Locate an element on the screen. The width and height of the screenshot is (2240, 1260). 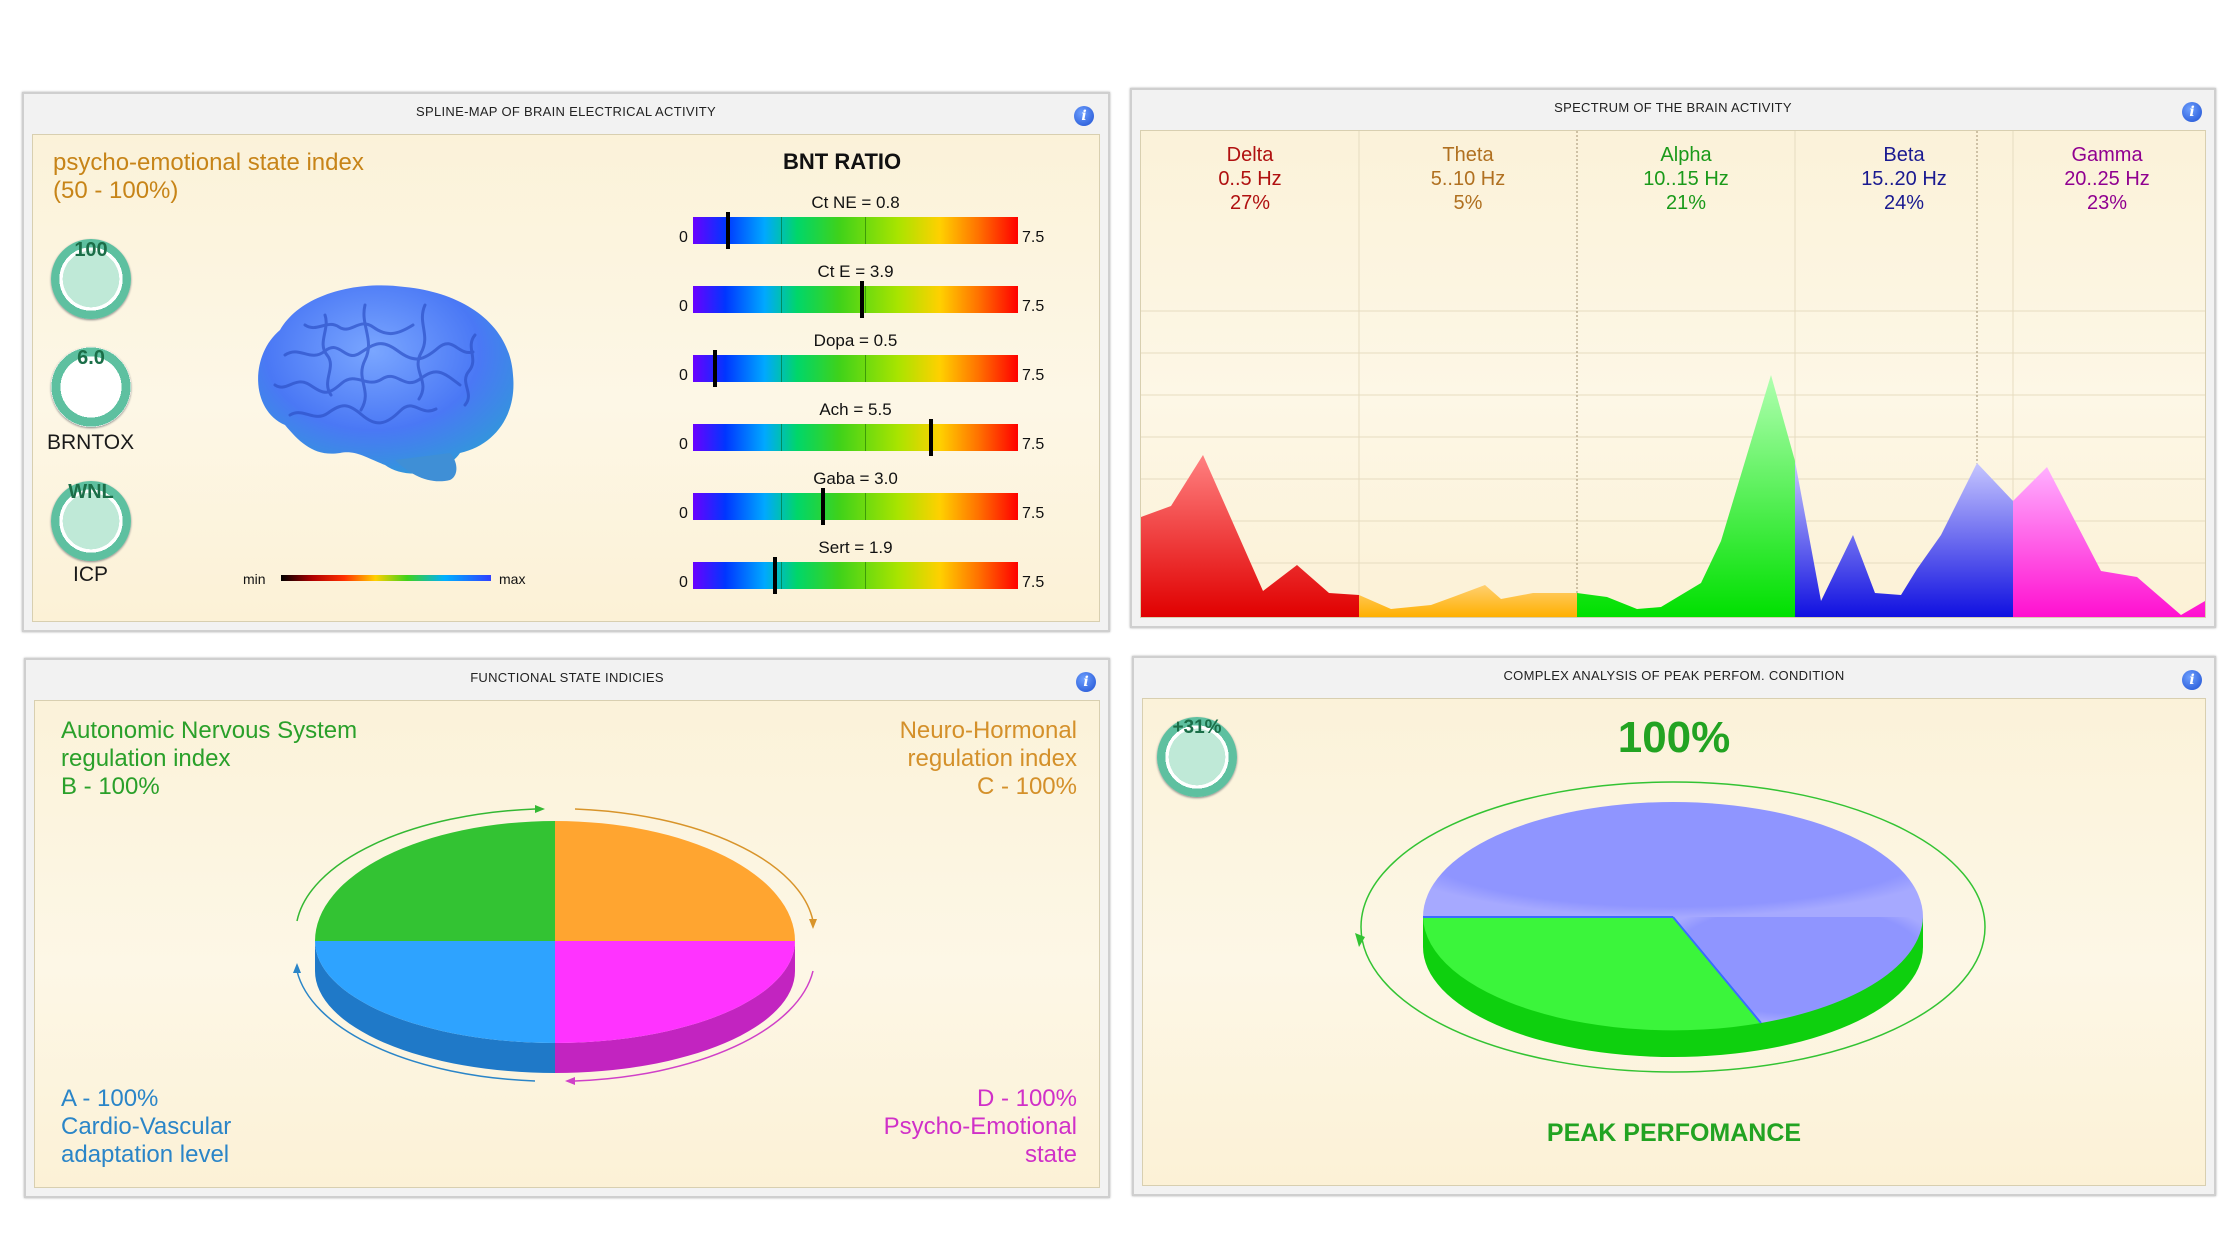
band-name: Beta is located at coordinates (1904, 155).